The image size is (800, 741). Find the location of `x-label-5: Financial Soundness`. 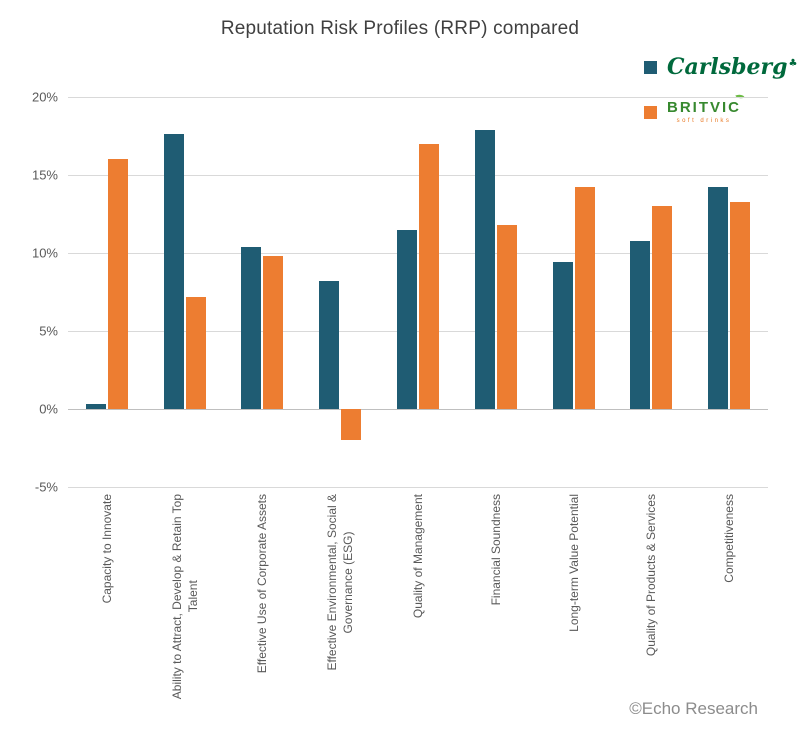

x-label-5: Financial Soundness is located at coordinates (495, 550).